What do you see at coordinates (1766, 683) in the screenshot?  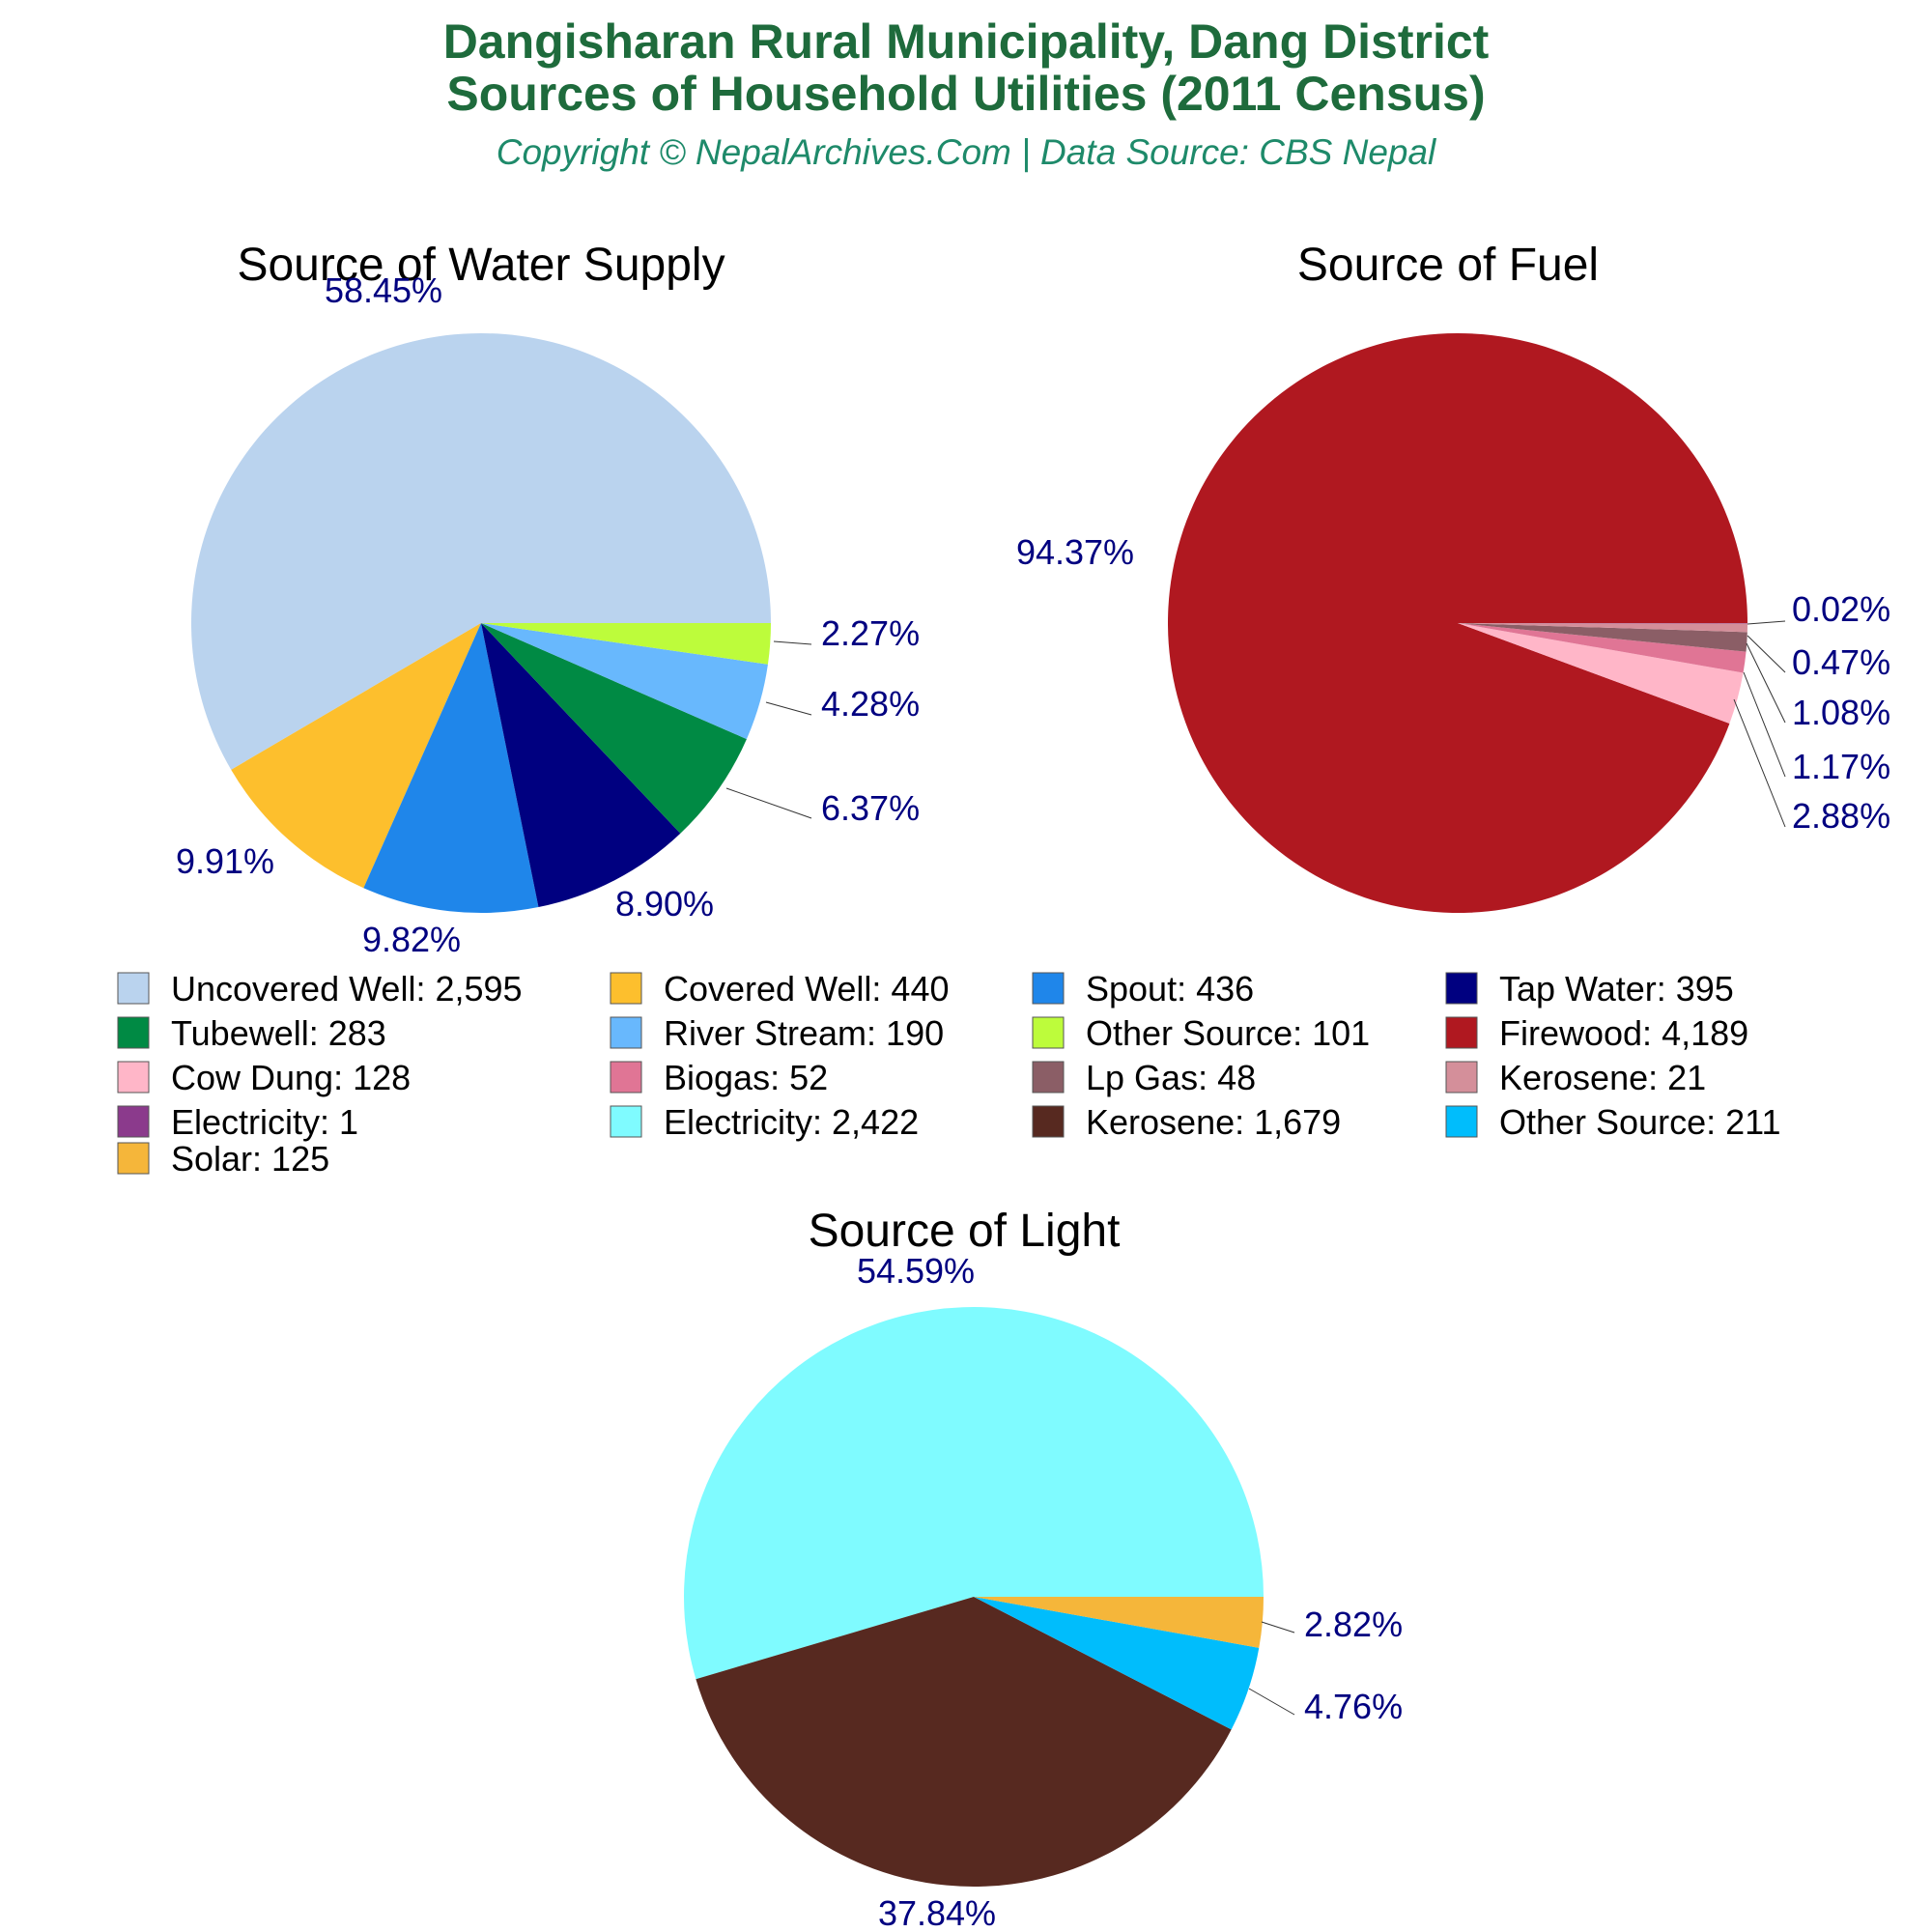 I see `leader-line-fuel-lp-gas` at bounding box center [1766, 683].